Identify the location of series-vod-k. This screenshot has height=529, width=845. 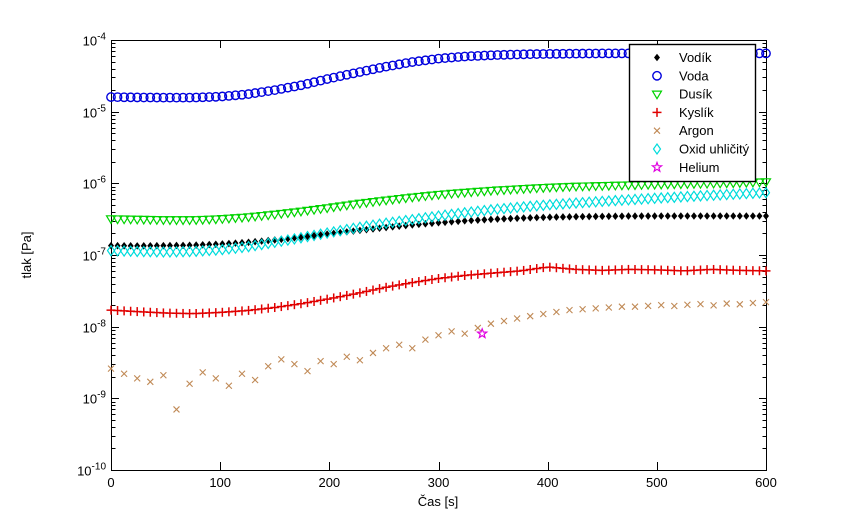
(438, 231).